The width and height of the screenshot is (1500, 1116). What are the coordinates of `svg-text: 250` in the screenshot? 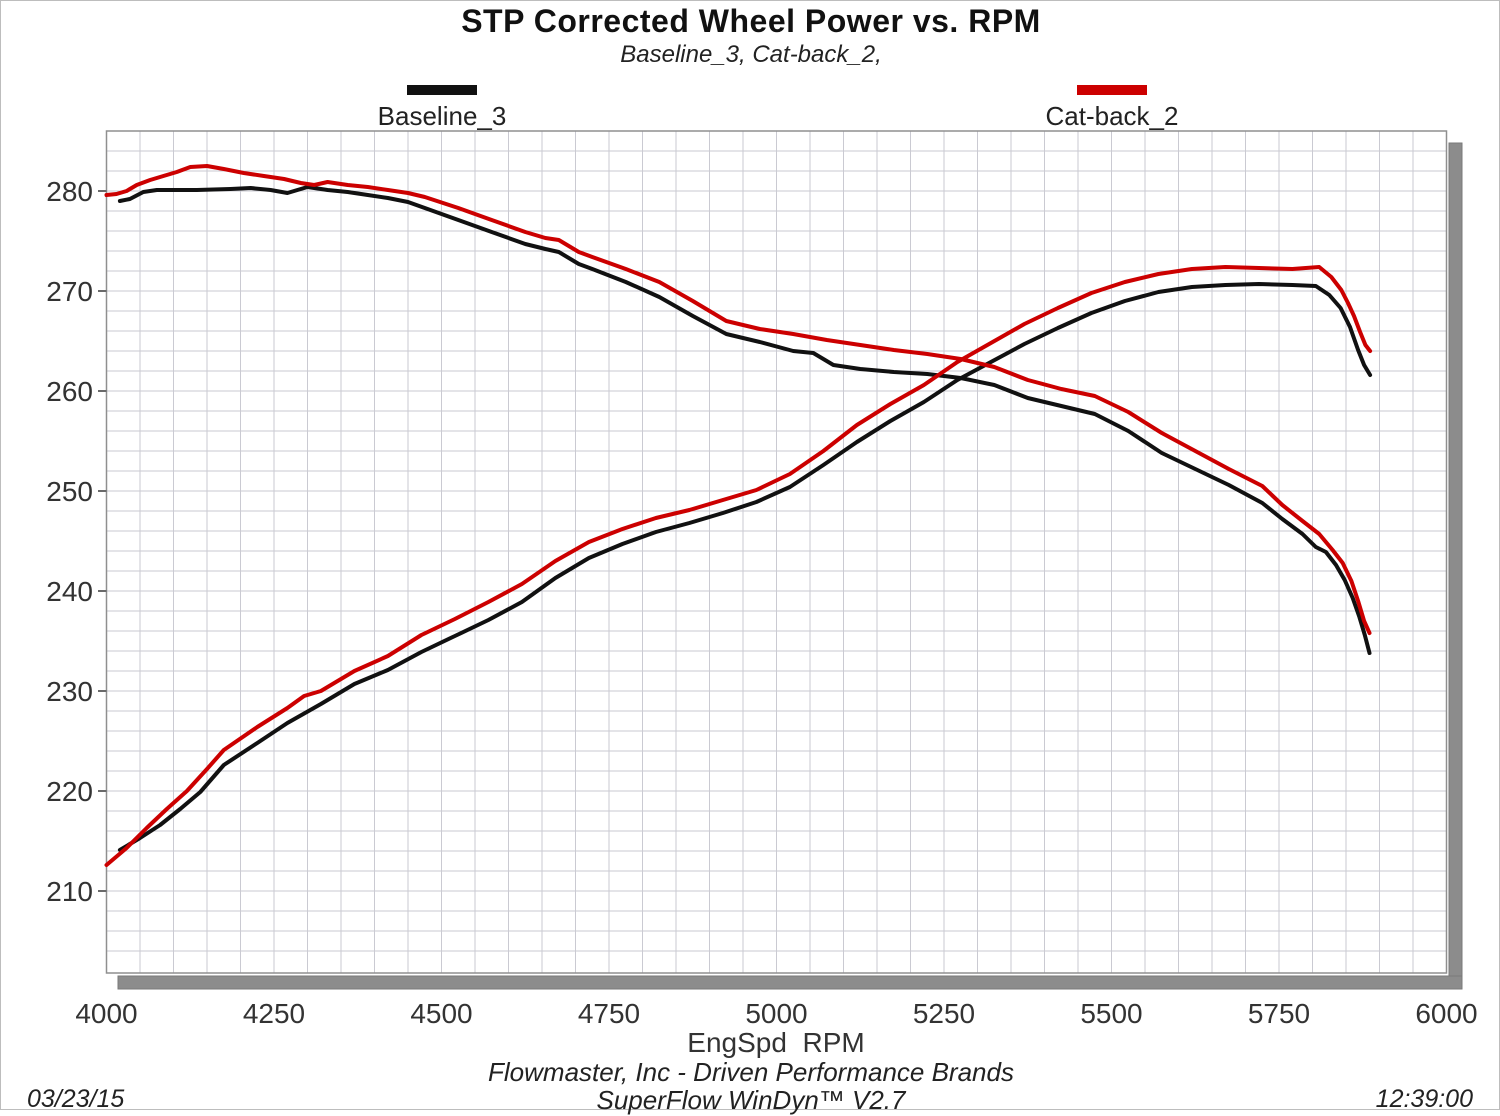 It's located at (69, 491).